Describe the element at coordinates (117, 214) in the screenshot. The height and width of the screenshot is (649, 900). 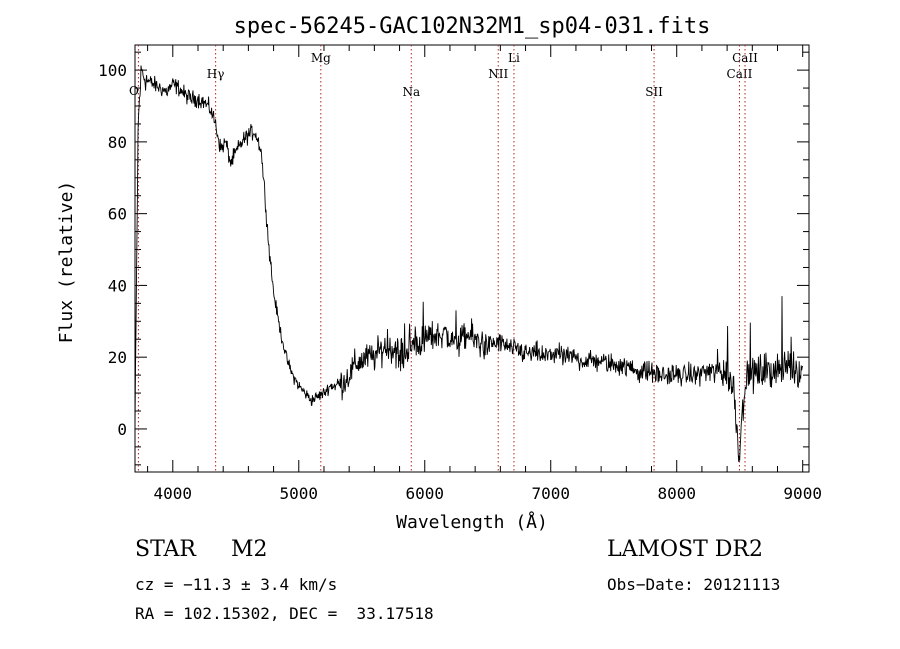
I see `y-tick-label: 60` at that location.